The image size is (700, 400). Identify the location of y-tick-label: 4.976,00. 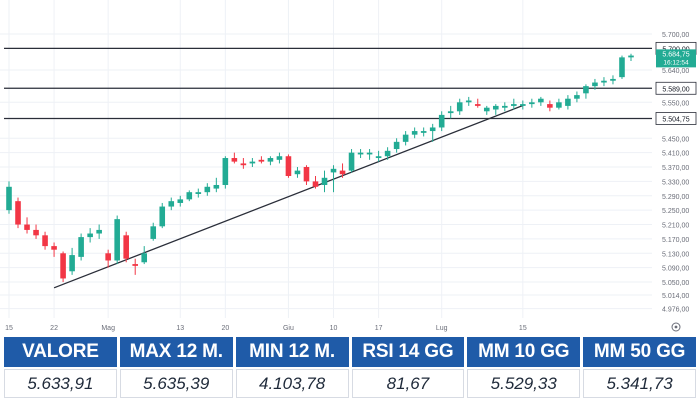
(675, 310).